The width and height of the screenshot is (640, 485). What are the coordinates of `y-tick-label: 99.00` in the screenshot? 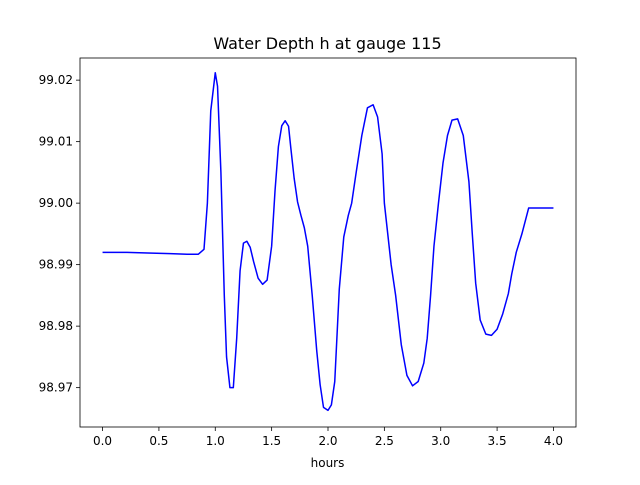 It's located at (56, 203).